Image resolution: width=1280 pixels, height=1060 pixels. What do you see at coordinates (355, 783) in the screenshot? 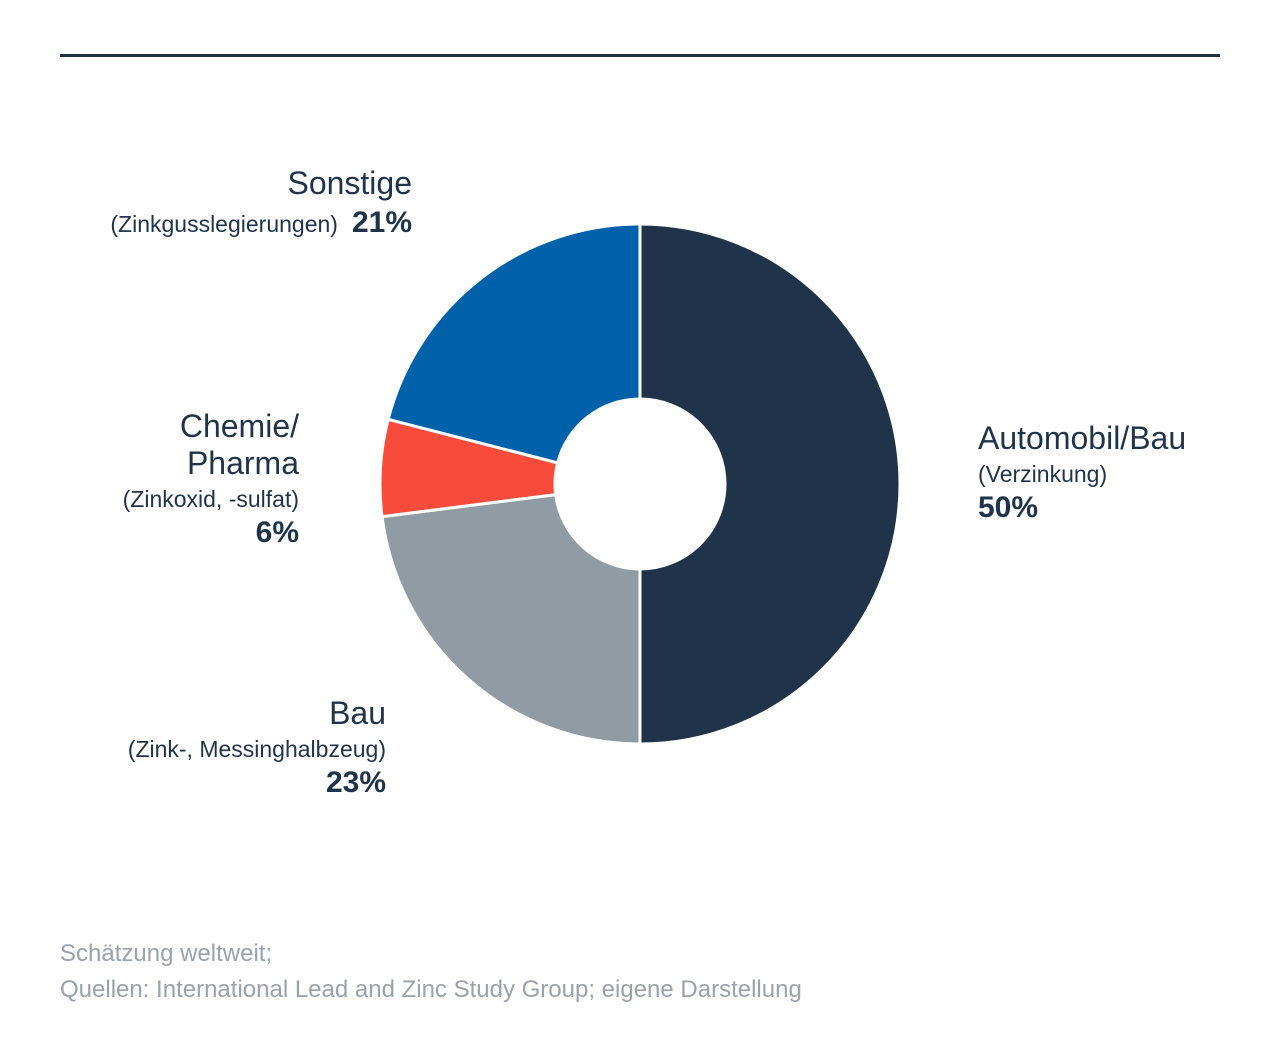
I see `slice-value-bau: 23%` at bounding box center [355, 783].